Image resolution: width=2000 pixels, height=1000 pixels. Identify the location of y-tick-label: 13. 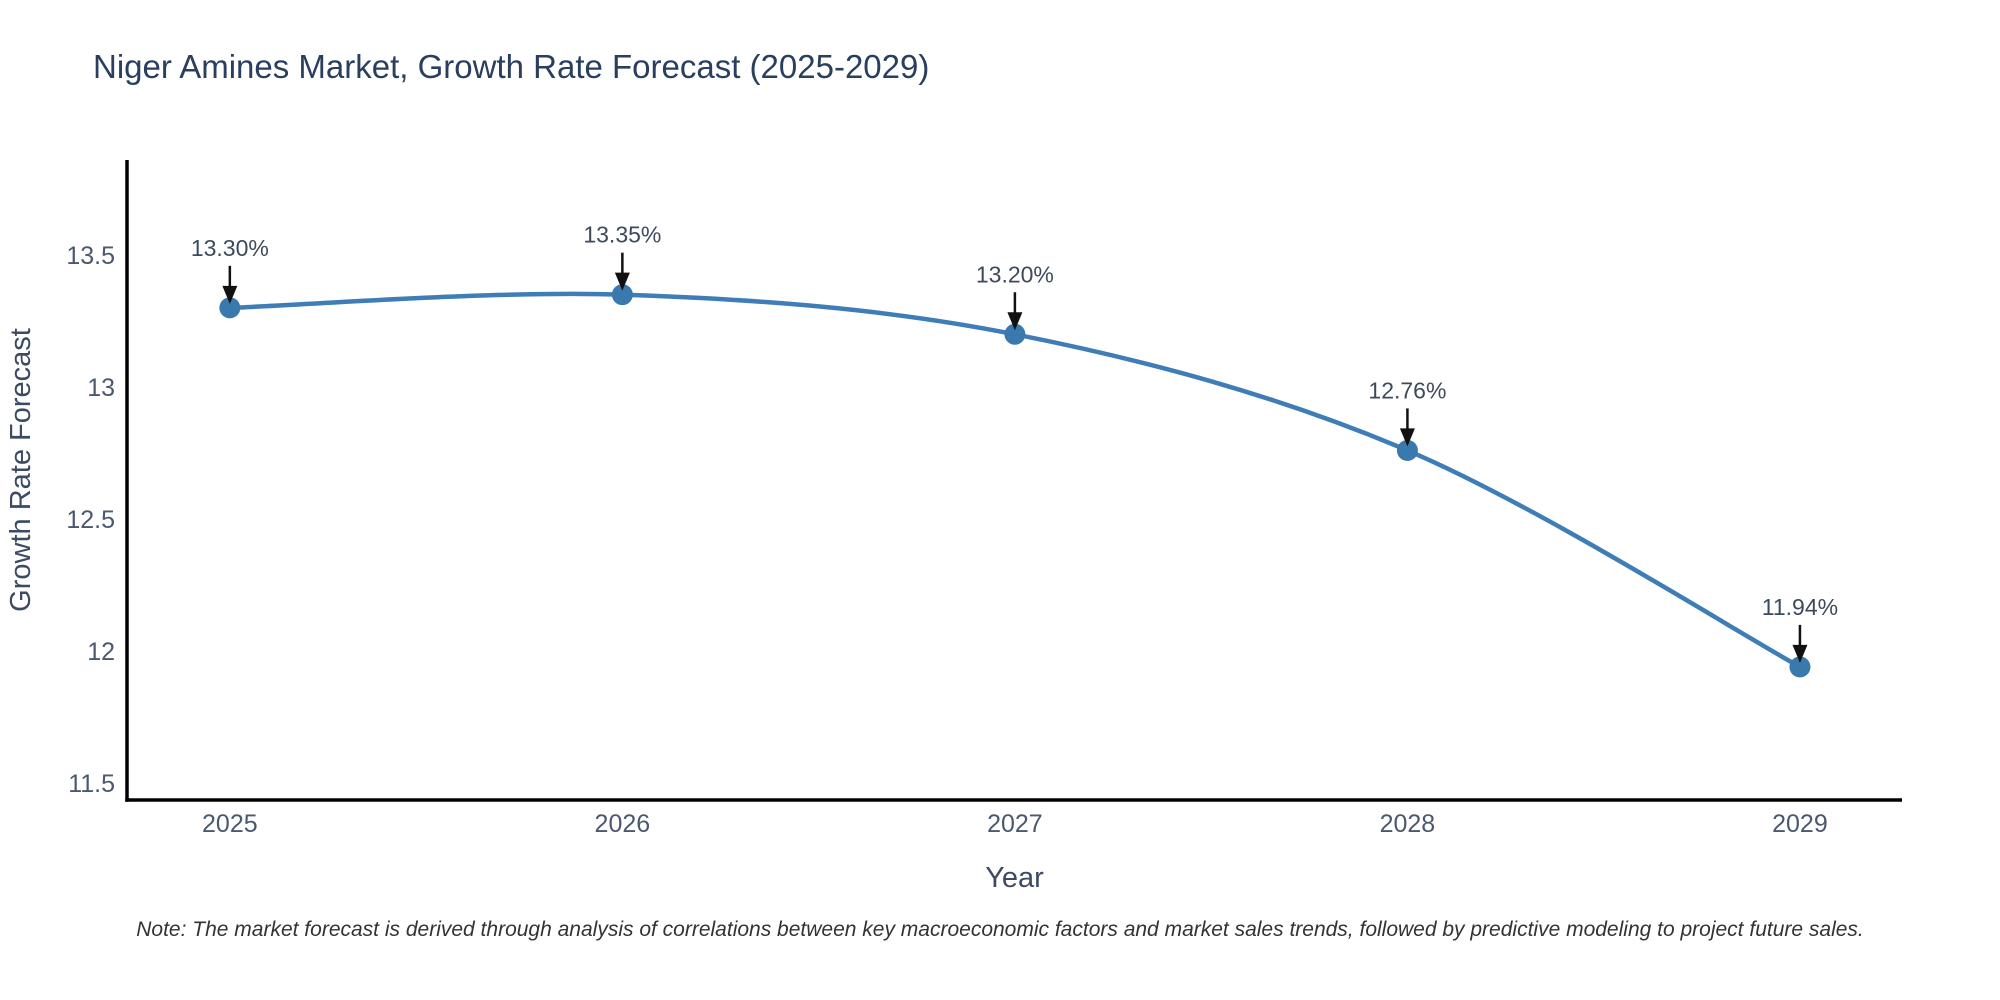
(101, 388).